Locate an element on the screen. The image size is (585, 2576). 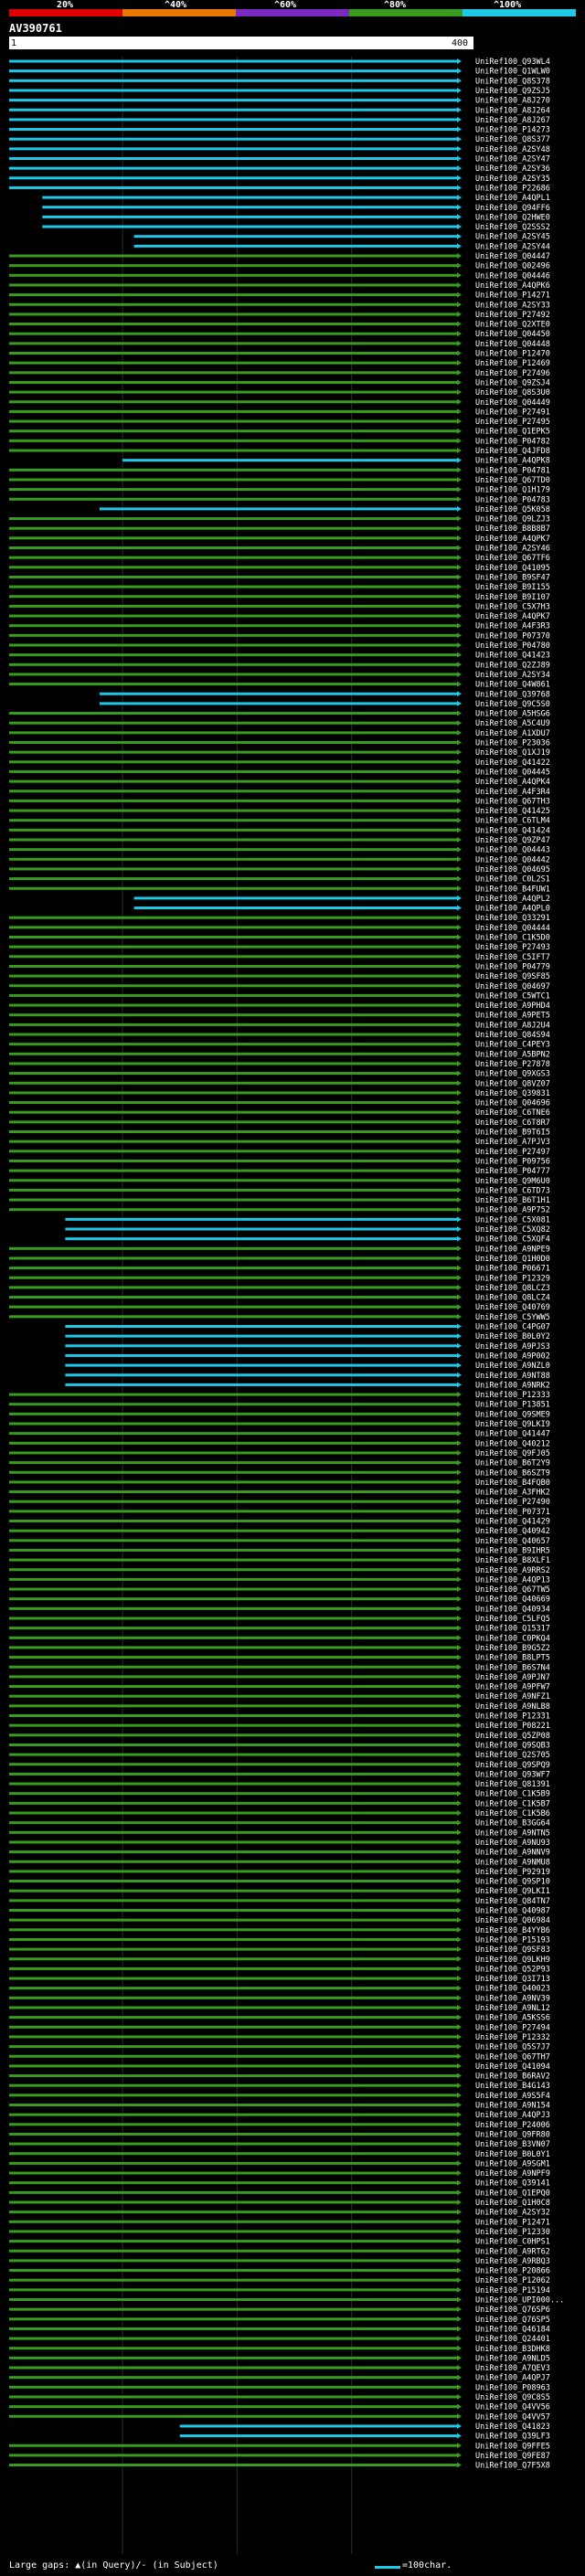
hit-row: UniRef100_A2SY34 is located at coordinates (280, 675).